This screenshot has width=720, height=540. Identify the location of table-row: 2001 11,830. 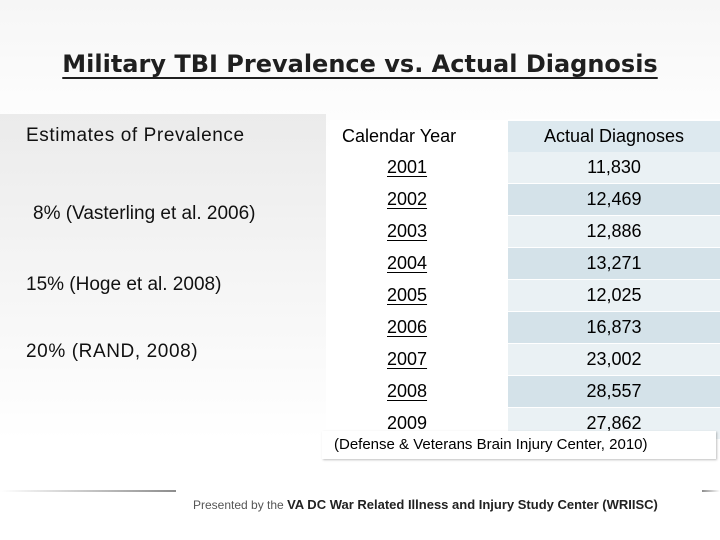
(525, 168).